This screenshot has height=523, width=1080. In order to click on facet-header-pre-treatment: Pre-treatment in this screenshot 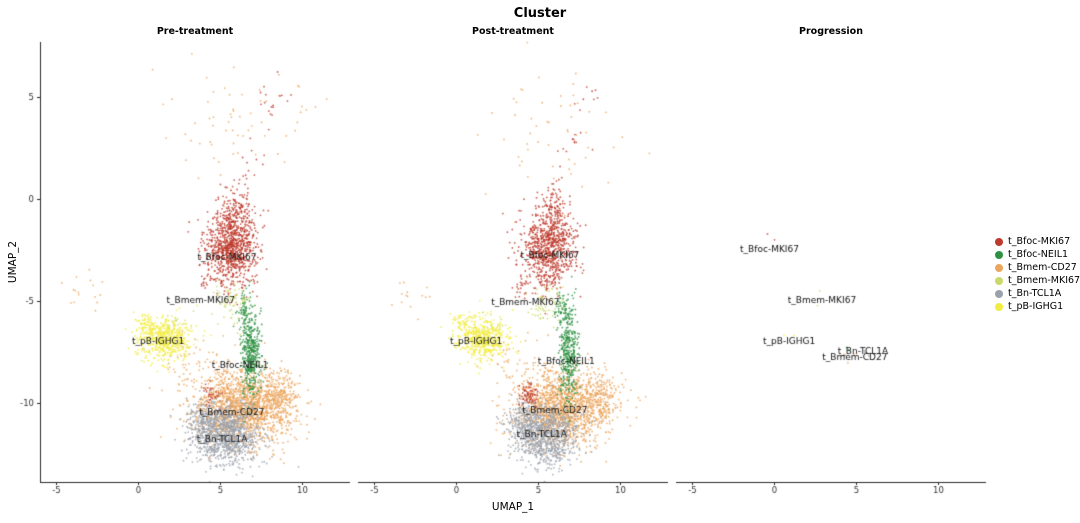, I will do `click(195, 31)`.